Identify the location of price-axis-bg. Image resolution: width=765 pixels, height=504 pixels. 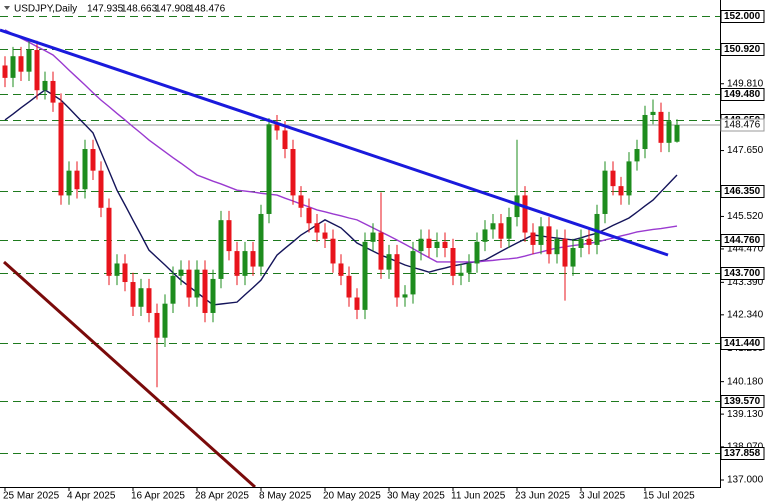
(742, 252).